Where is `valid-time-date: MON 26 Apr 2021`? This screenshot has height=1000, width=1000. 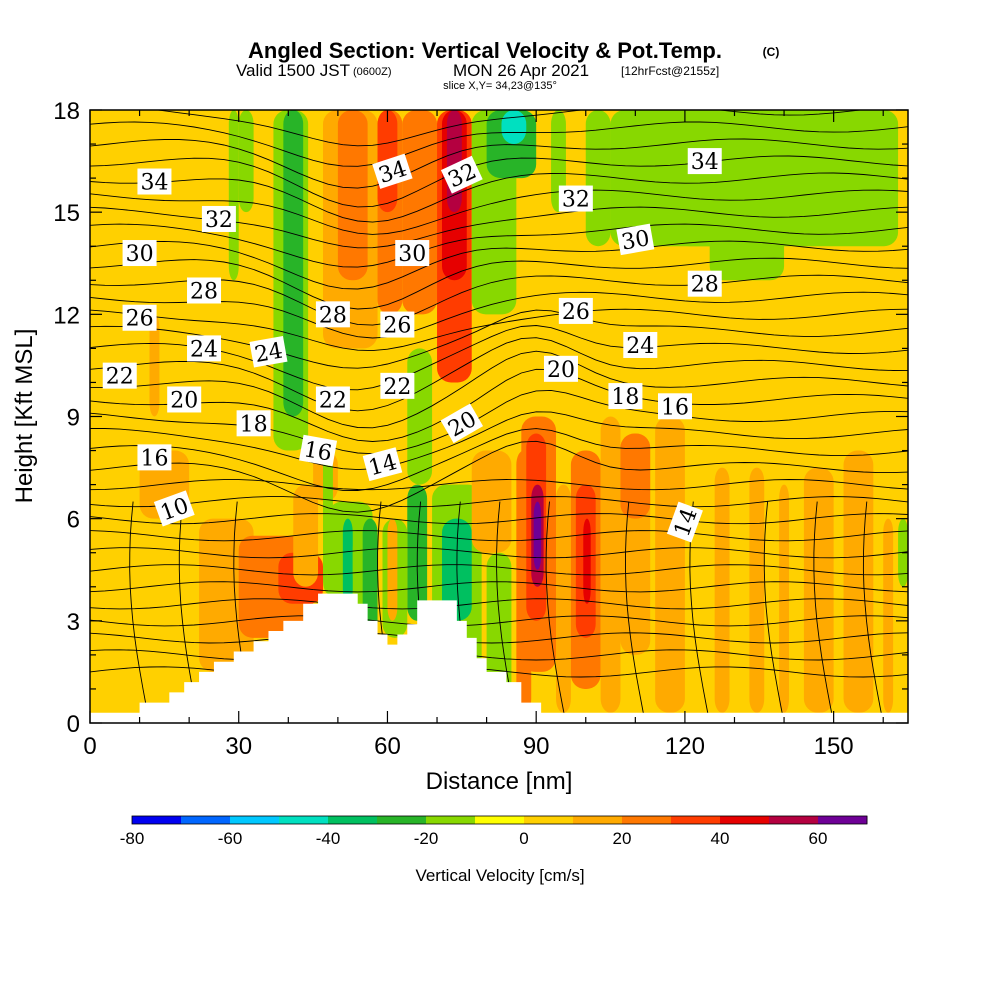
valid-time-date: MON 26 Apr 2021 is located at coordinates (521, 70).